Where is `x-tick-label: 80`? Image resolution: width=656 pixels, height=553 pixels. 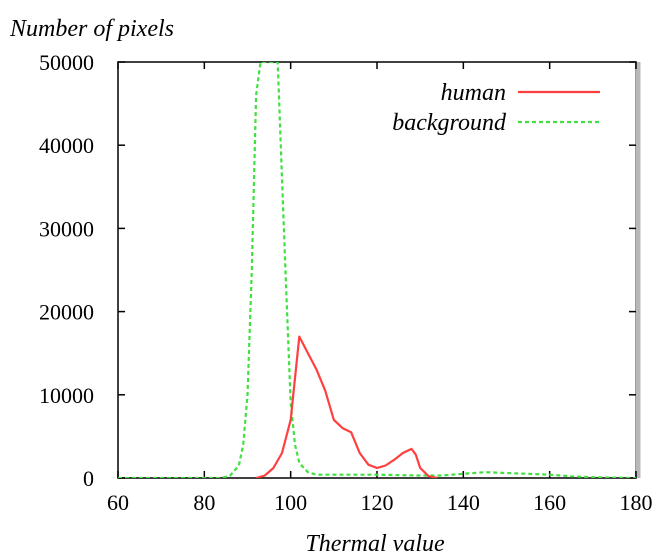 x-tick-label: 80 is located at coordinates (204, 502).